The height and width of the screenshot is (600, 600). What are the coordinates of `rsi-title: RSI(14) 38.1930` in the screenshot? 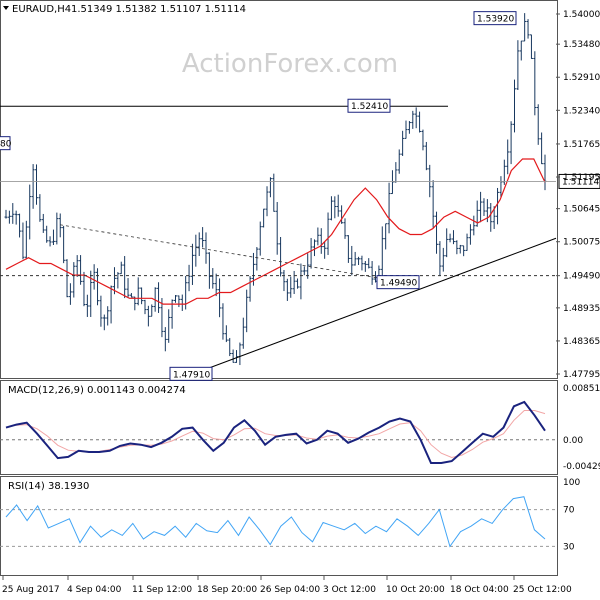 It's located at (48, 486).